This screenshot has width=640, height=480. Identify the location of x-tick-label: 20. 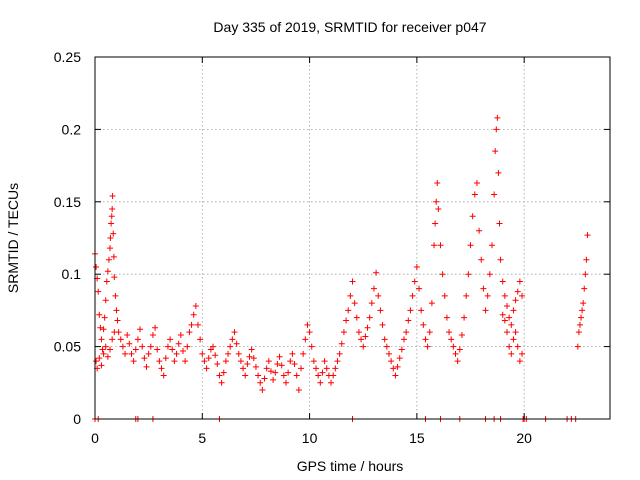
(524, 438).